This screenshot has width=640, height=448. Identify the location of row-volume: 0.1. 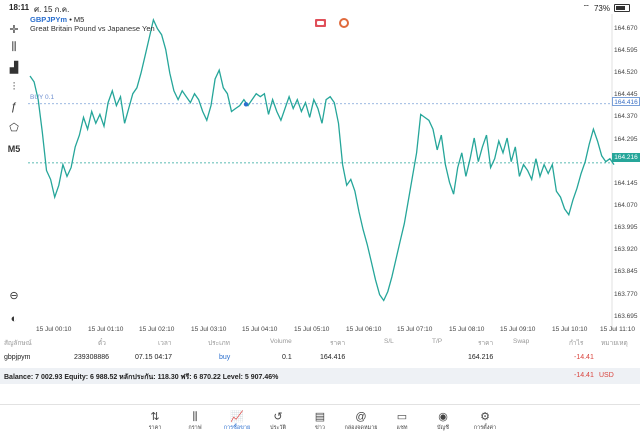
(287, 357).